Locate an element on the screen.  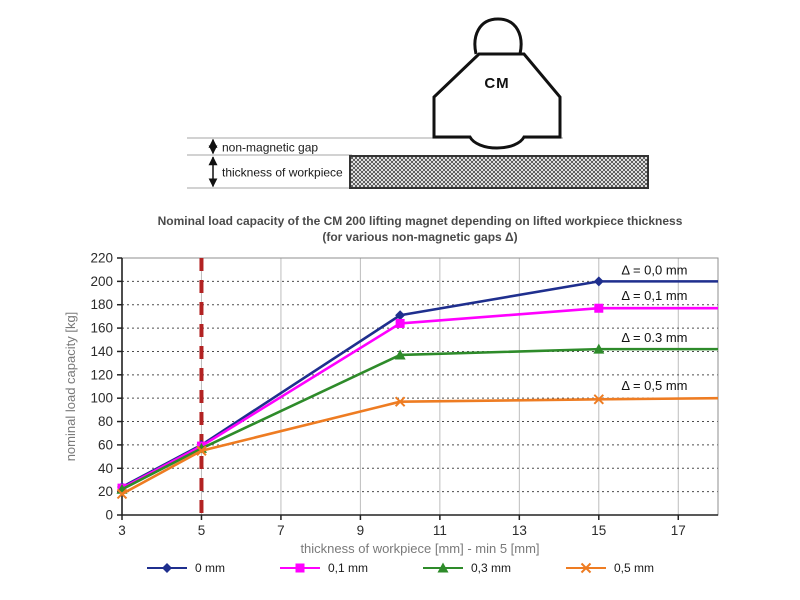
svg-text: 100 is located at coordinates (101, 398).